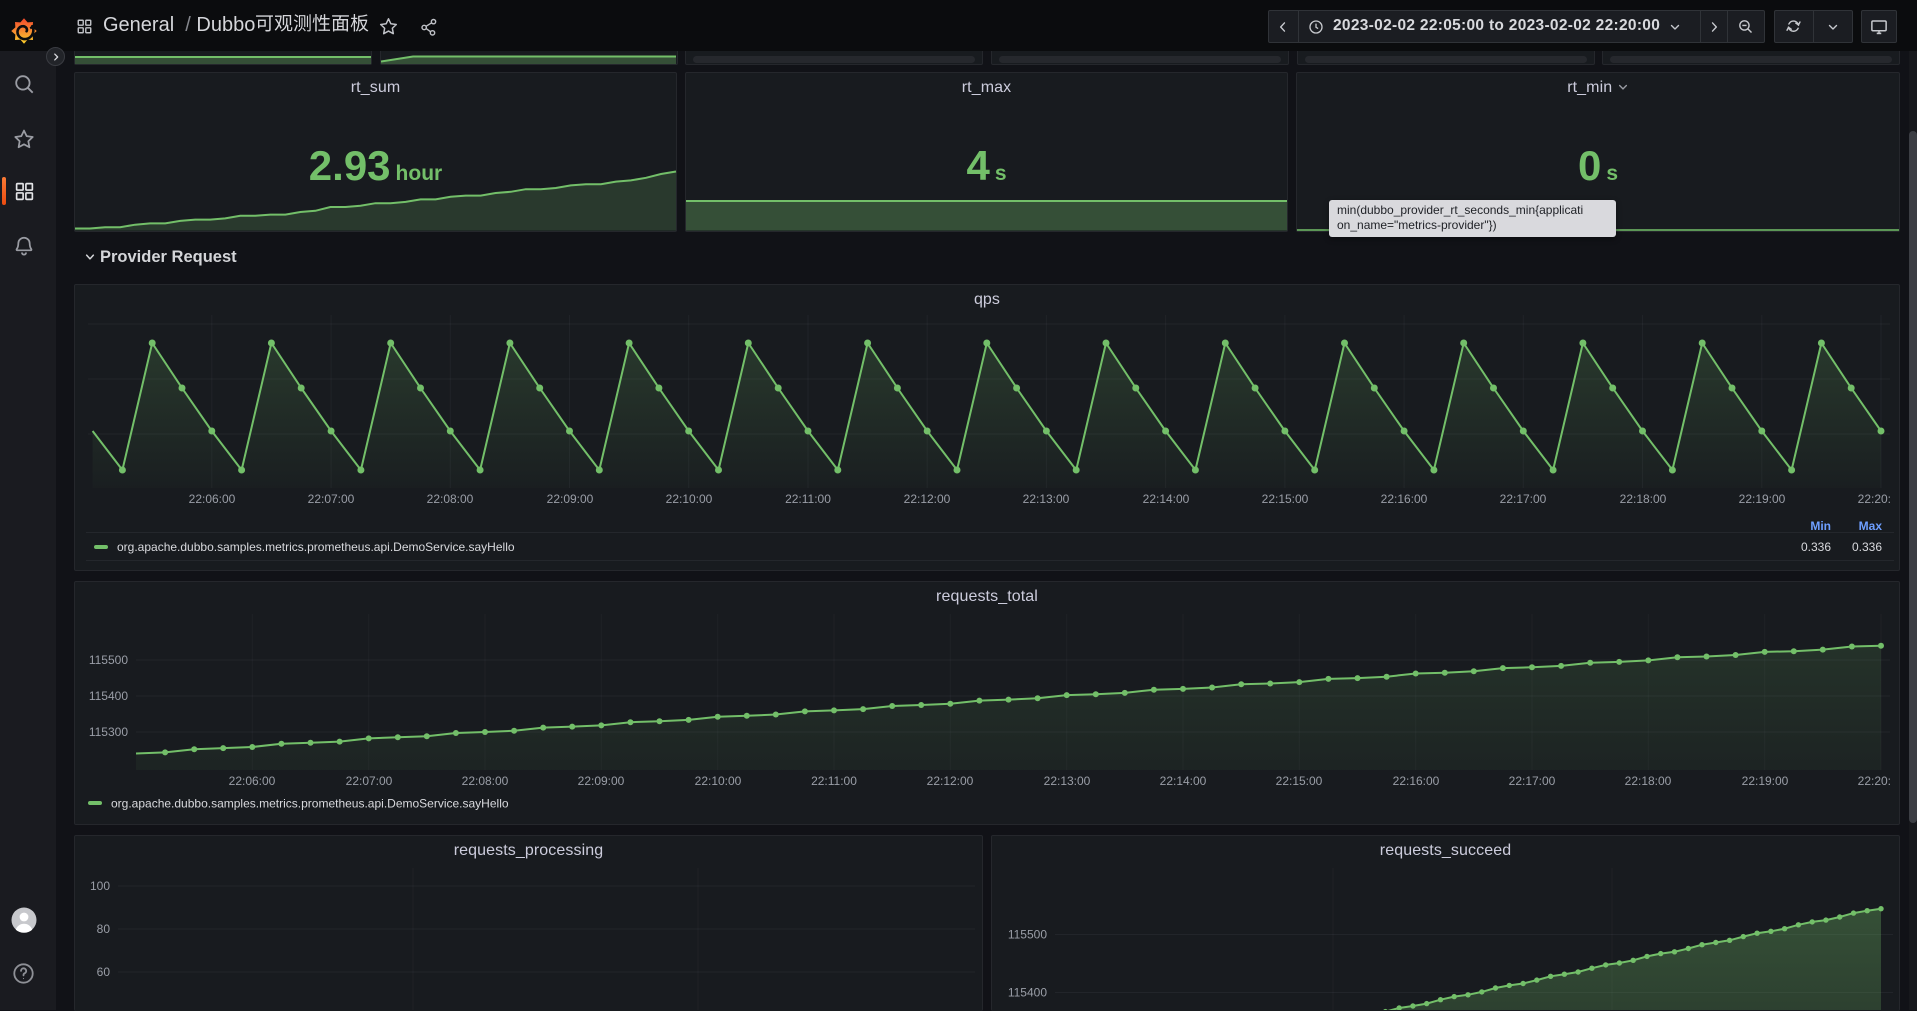 The width and height of the screenshot is (1917, 1011). What do you see at coordinates (104, 929) in the screenshot?
I see `svg-text: 80` at bounding box center [104, 929].